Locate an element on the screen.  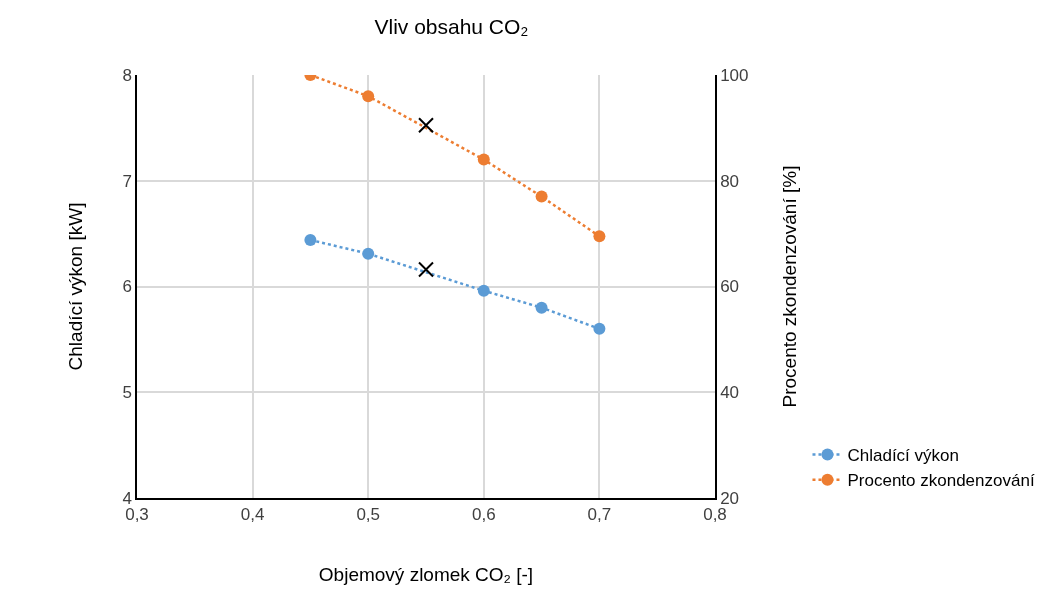
x-tick-label: 0,4 is located at coordinates (252, 515).